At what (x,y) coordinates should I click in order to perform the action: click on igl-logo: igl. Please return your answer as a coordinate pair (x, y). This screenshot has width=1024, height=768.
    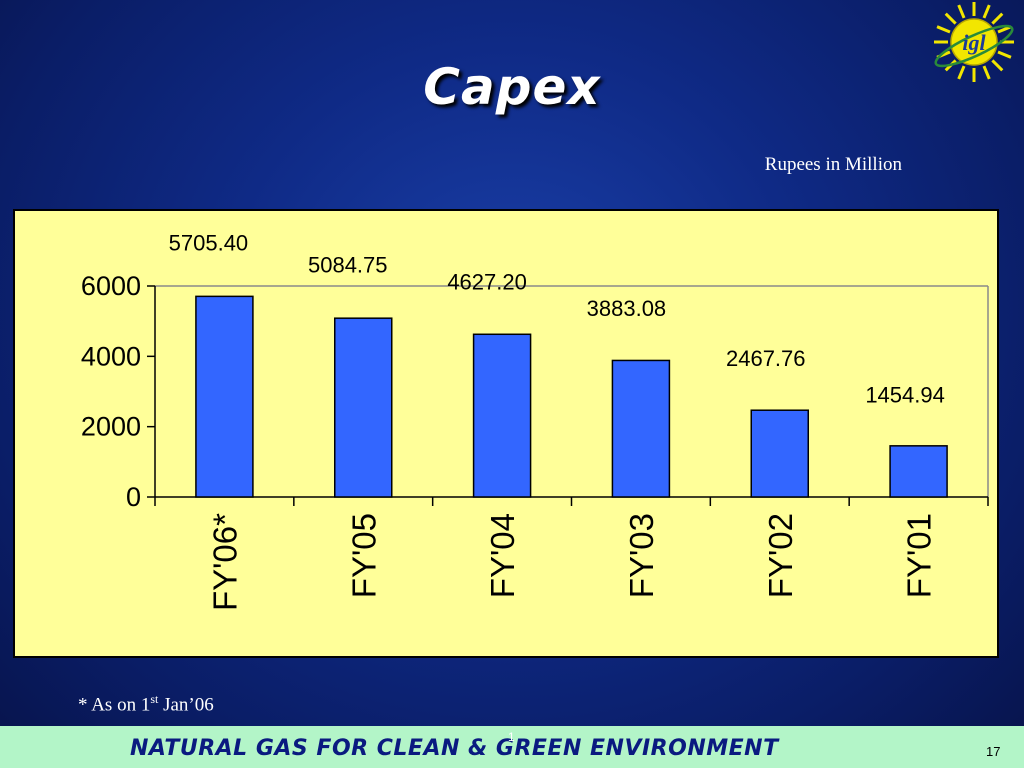
    Looking at the image, I should click on (974, 42).